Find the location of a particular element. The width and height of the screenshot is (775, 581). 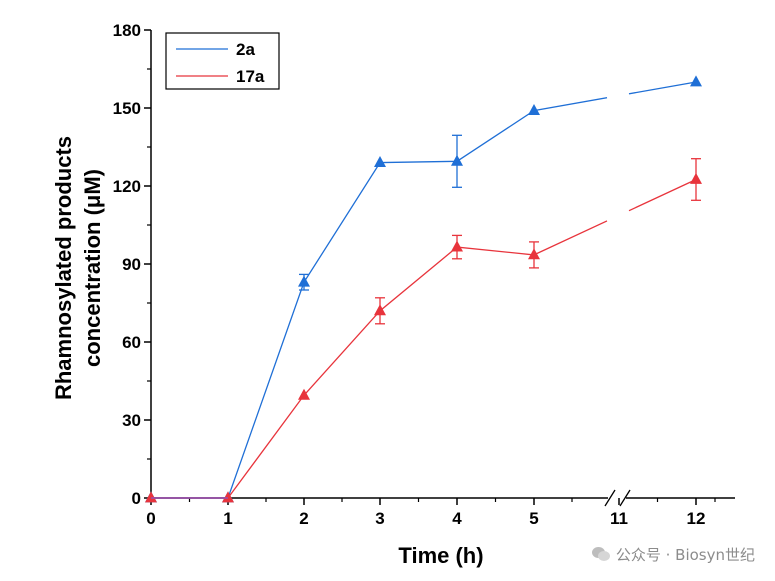

y-tick-label: 60 is located at coordinates (131, 342).